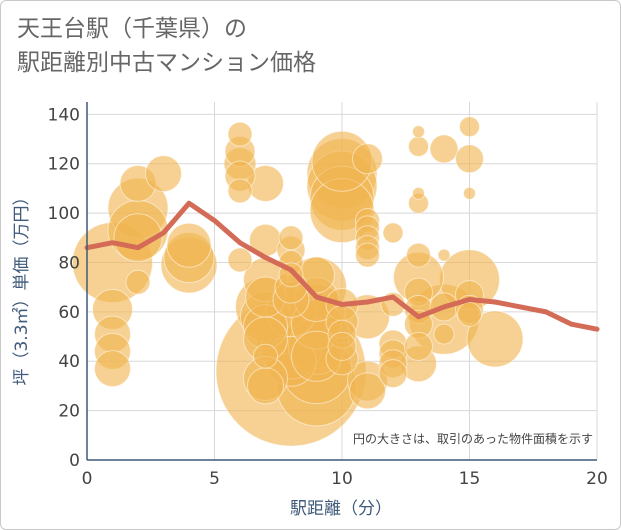 The width and height of the screenshot is (621, 530). What do you see at coordinates (64, 165) in the screenshot?
I see `y-tick-label-120: 120` at bounding box center [64, 165].